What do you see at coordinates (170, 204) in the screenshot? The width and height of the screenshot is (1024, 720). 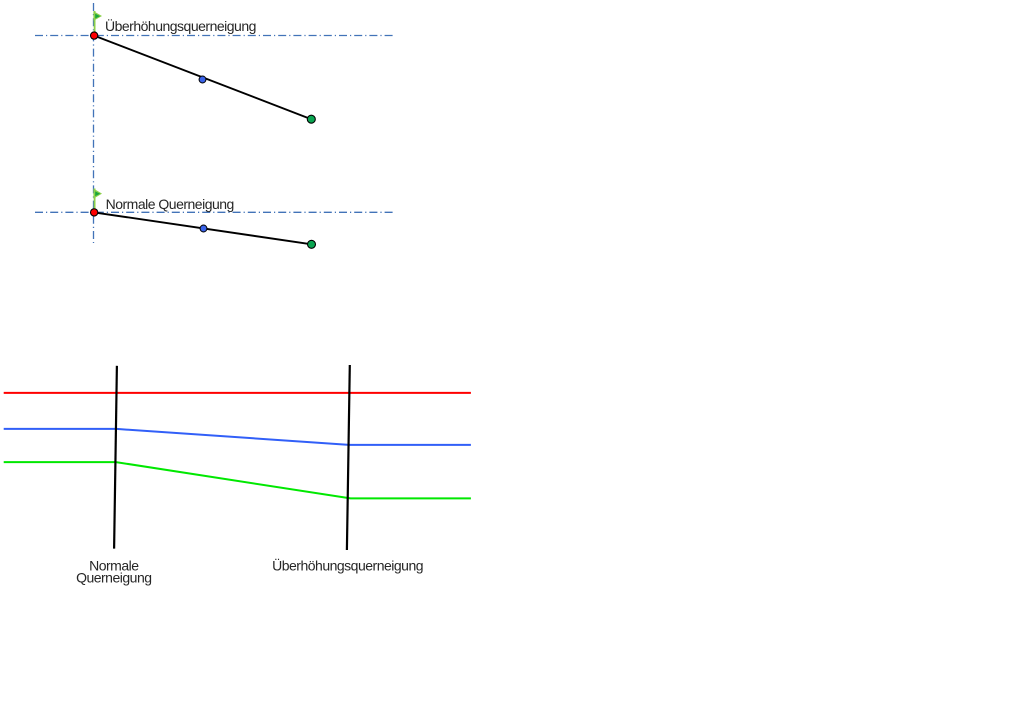 I see `svg-text: Normale Querneigung` at bounding box center [170, 204].